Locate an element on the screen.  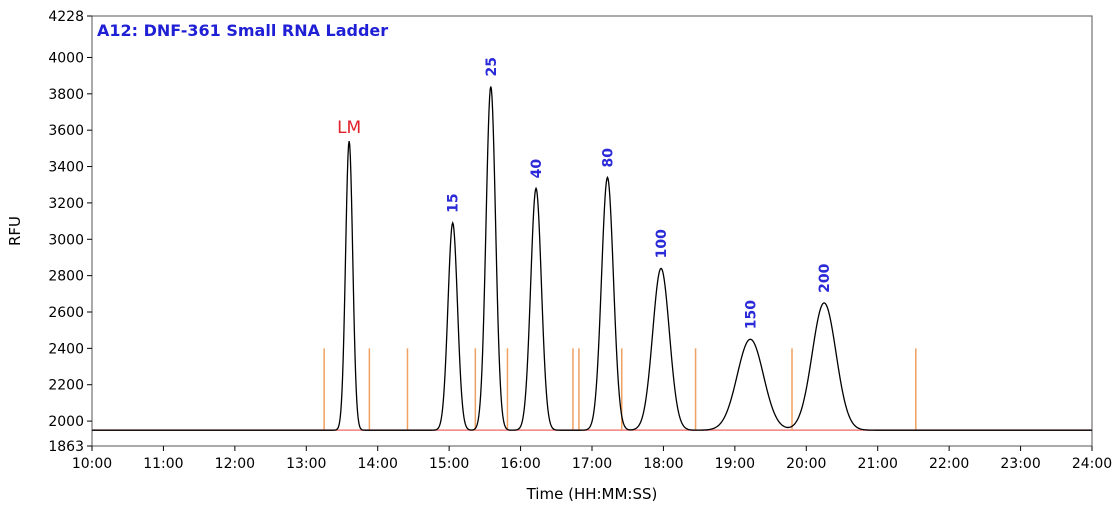
x-tick-label: 13:00 is located at coordinates (306, 464).